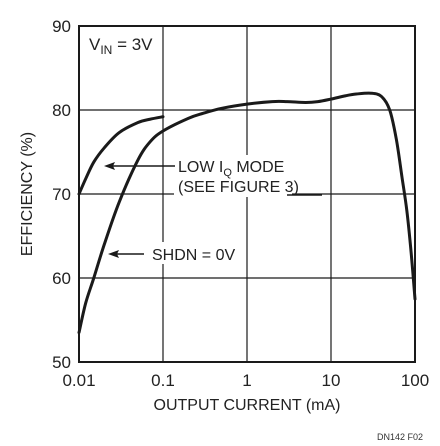  Describe the element at coordinates (200, 167) in the screenshot. I see `low-iq-label-main: LOW I` at that location.